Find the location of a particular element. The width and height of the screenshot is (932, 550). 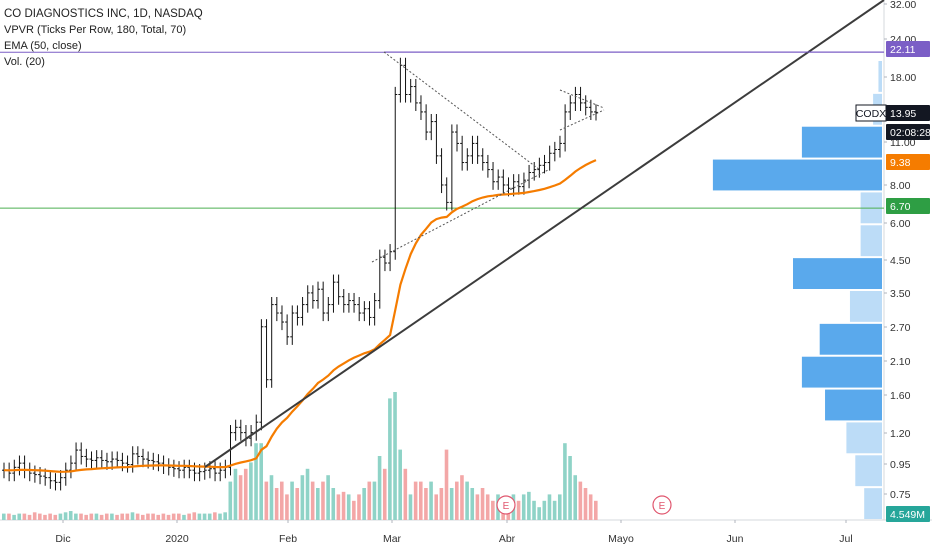

price-label: 02:08:28 is located at coordinates (910, 133).